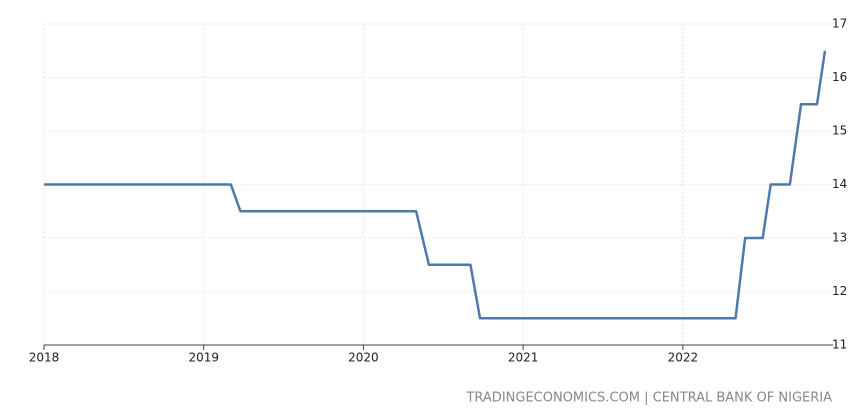  I want to click on x-tick-label: 2022, so click(683, 358).